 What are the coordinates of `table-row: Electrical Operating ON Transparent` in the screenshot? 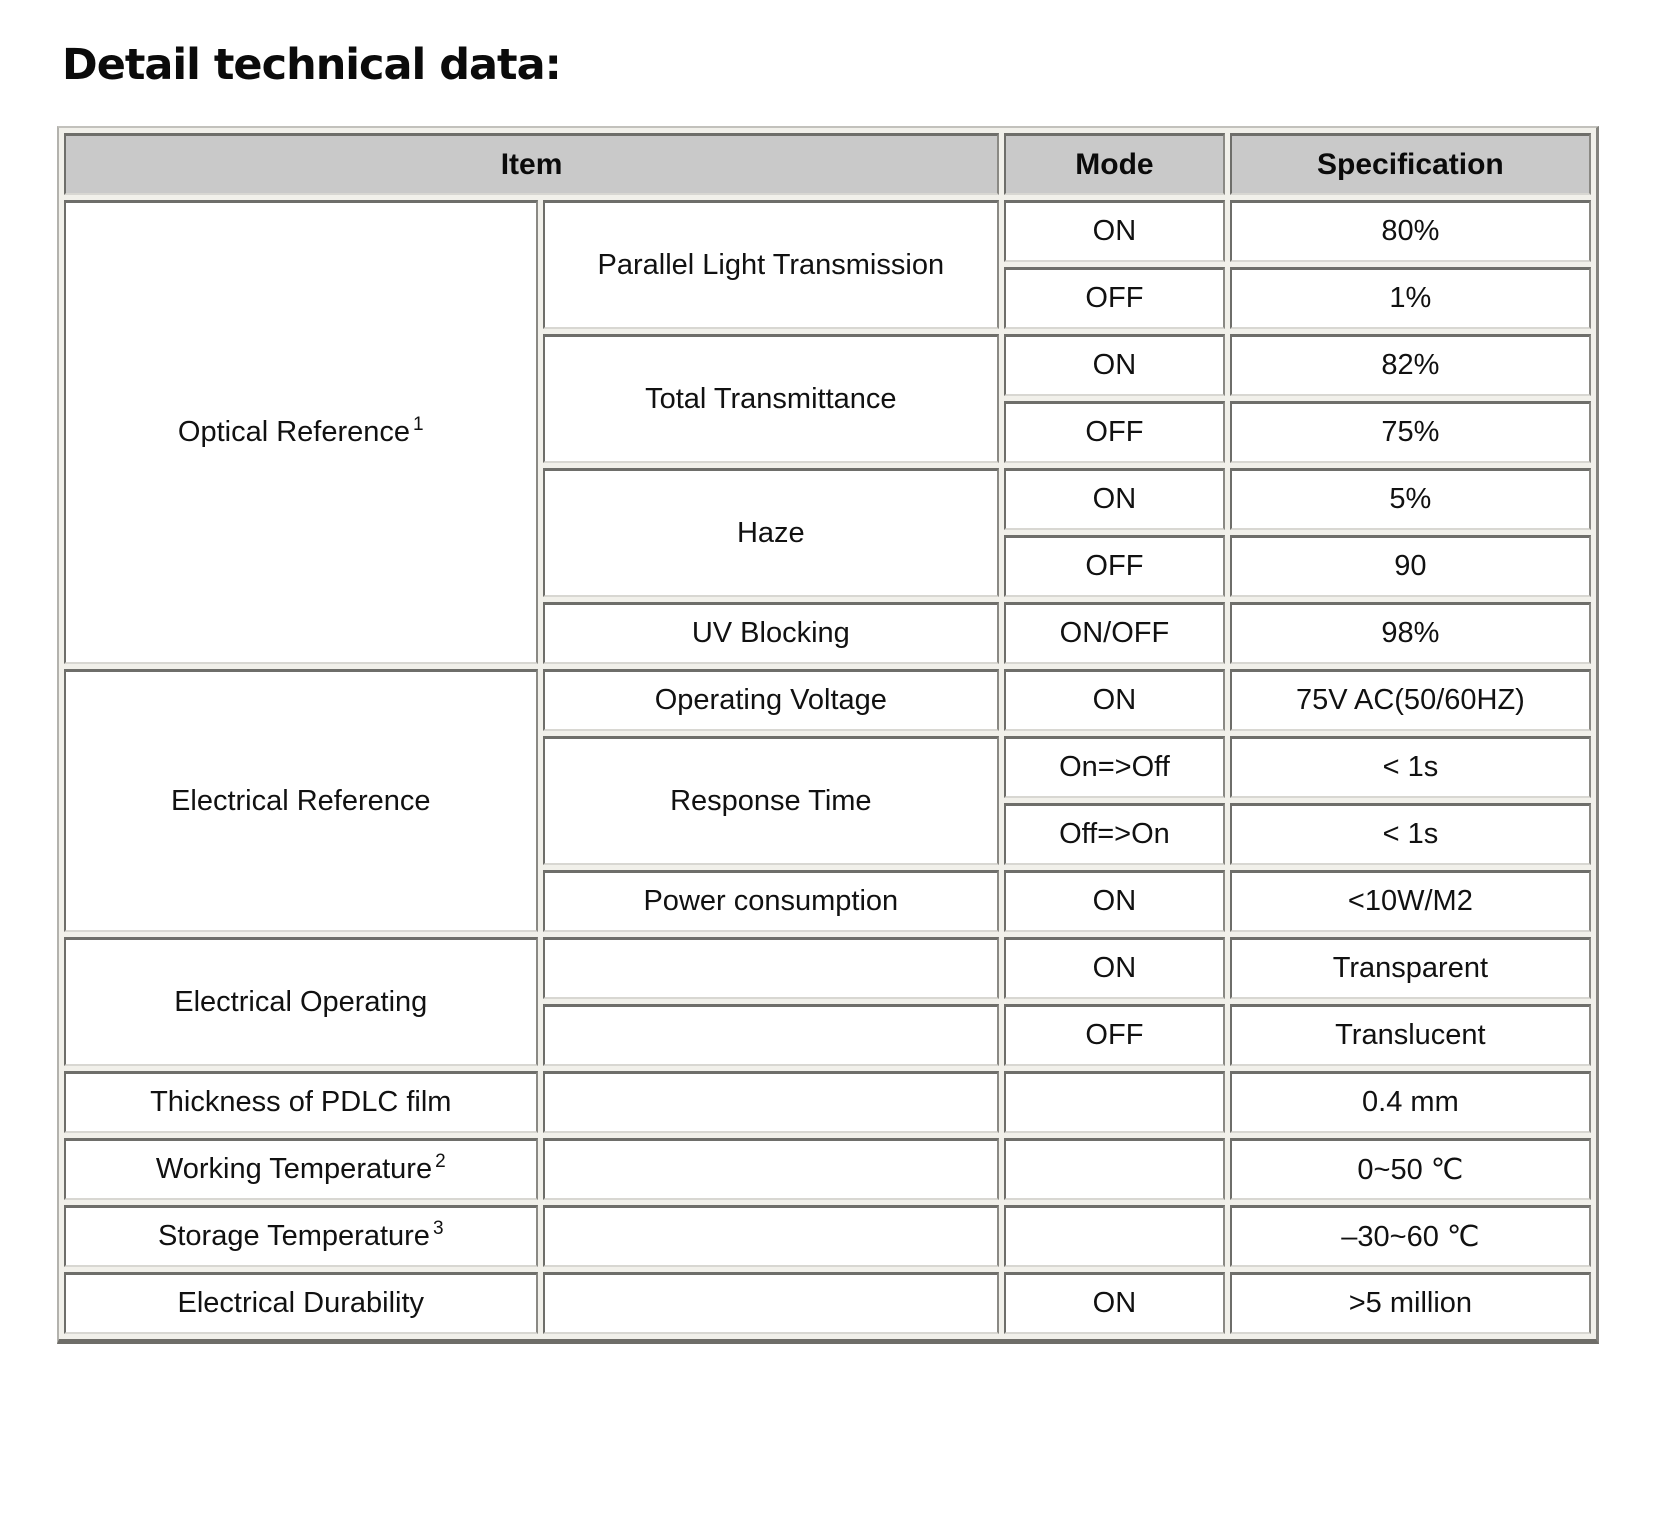 It's located at (827, 1001).